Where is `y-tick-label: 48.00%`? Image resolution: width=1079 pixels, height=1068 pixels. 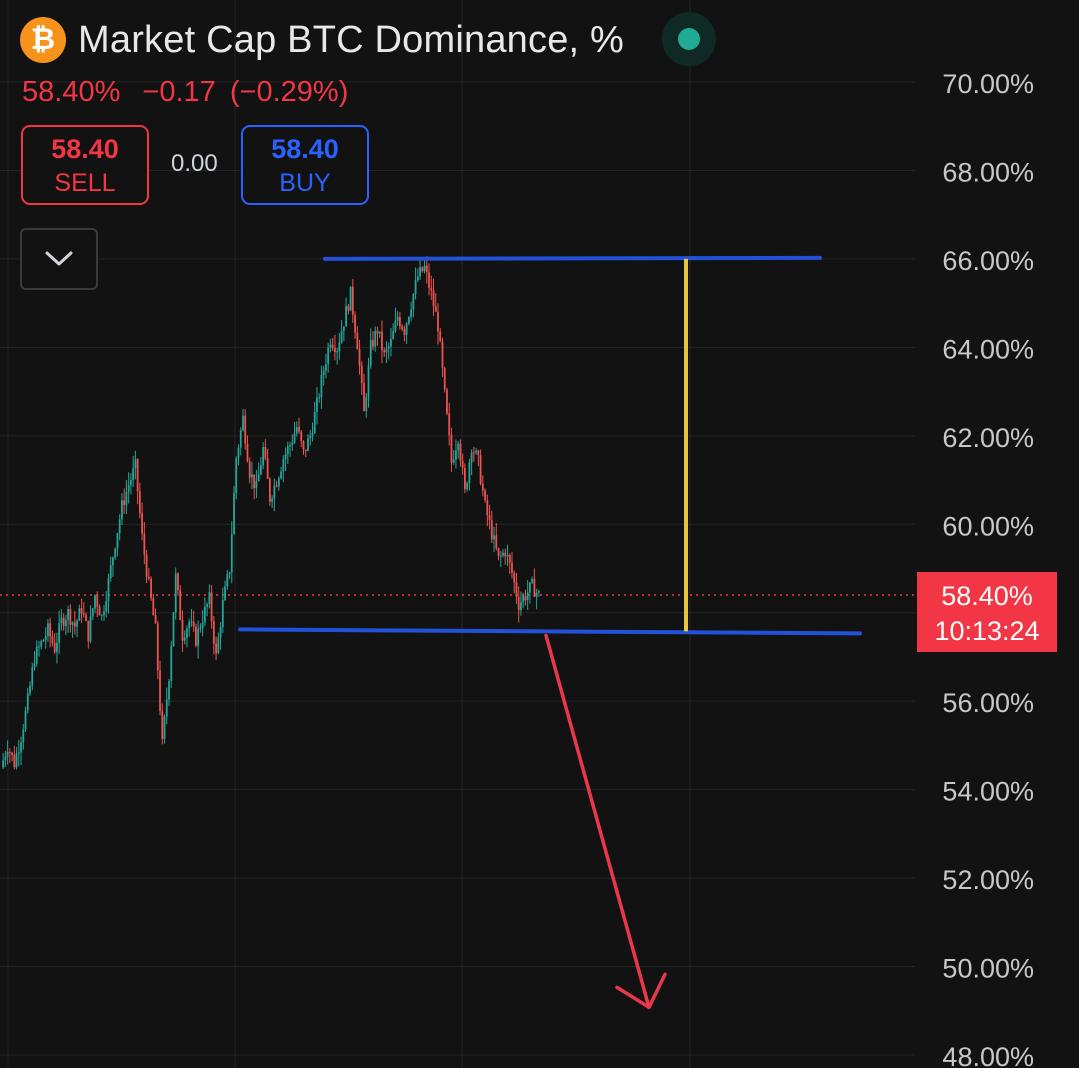
y-tick-label: 48.00% is located at coordinates (988, 1055).